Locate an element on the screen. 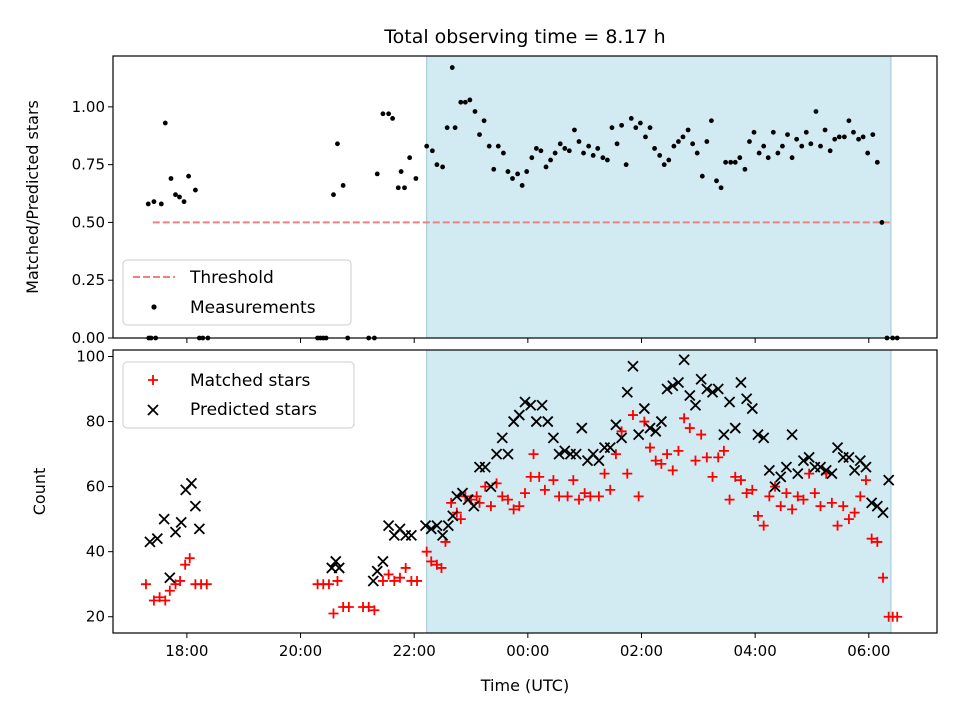  x-tick-label: 20:00 is located at coordinates (300, 651).